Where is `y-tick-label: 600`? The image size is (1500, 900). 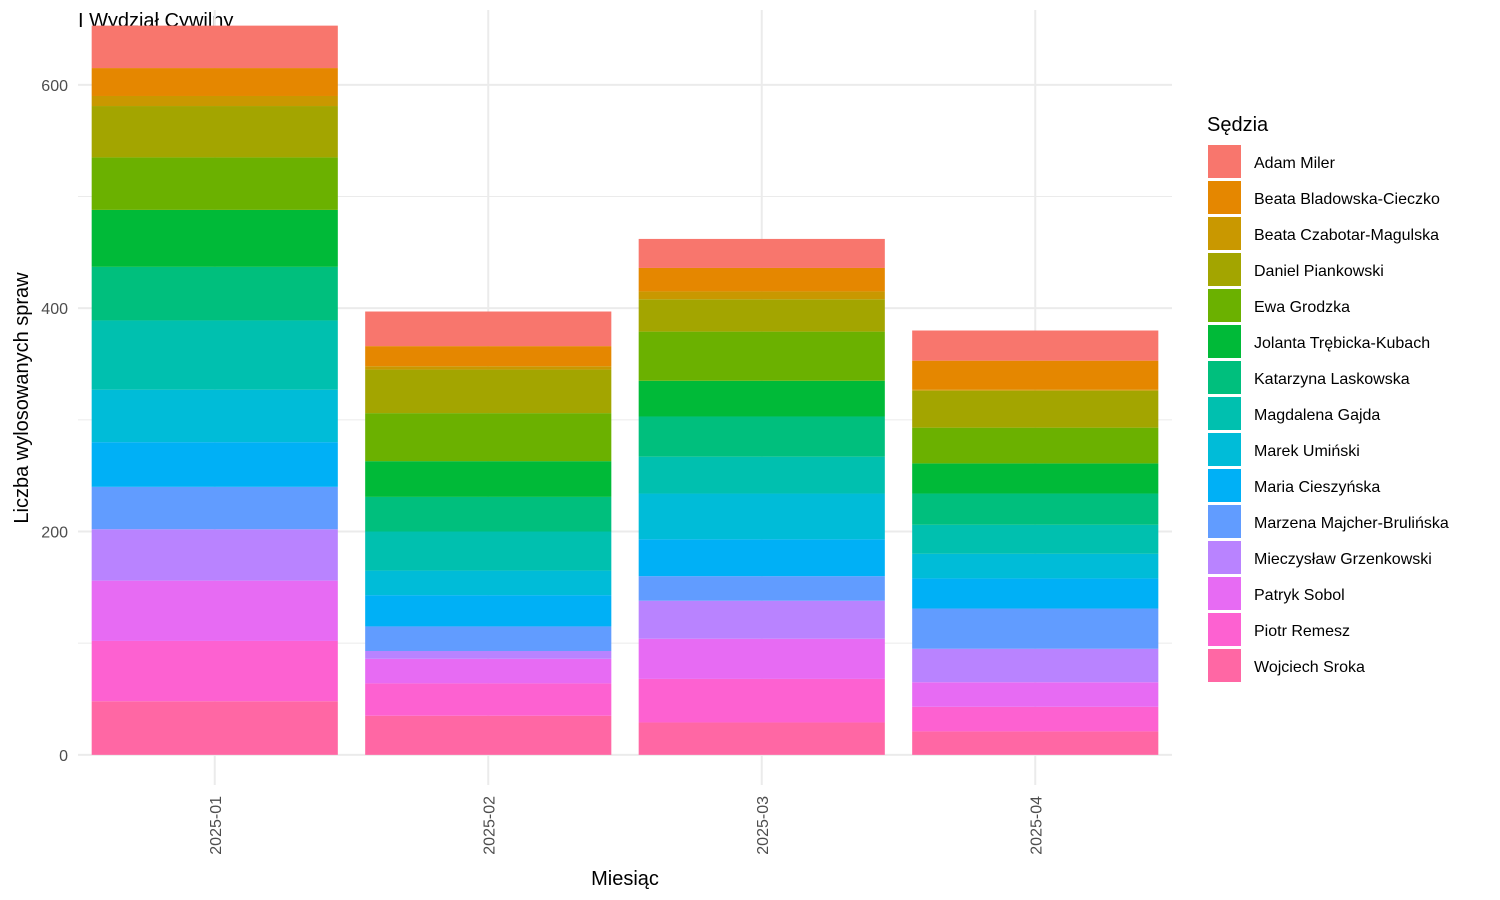 y-tick-label: 600 is located at coordinates (54, 86).